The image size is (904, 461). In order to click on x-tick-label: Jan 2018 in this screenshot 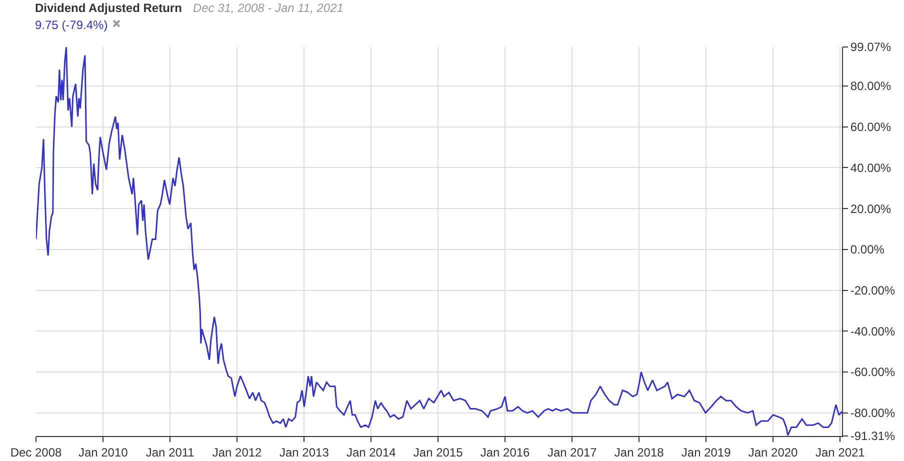, I will do `click(639, 452)`.